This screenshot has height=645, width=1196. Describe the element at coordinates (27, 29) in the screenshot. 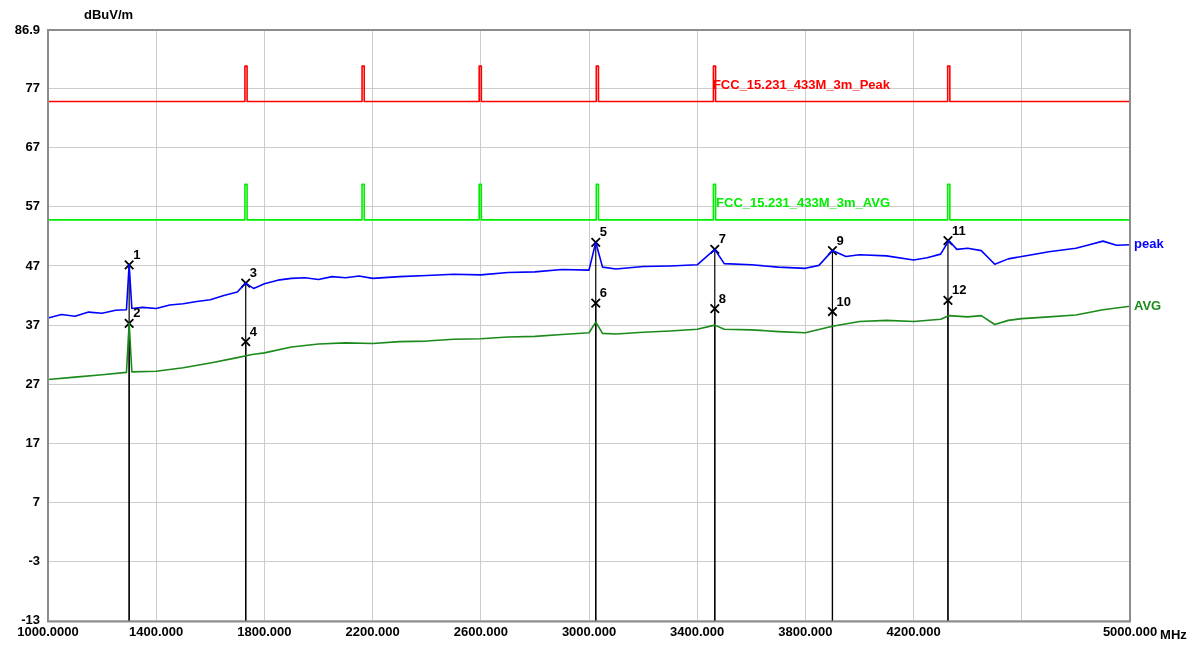

I see `y-tick-label: 86.9` at that location.